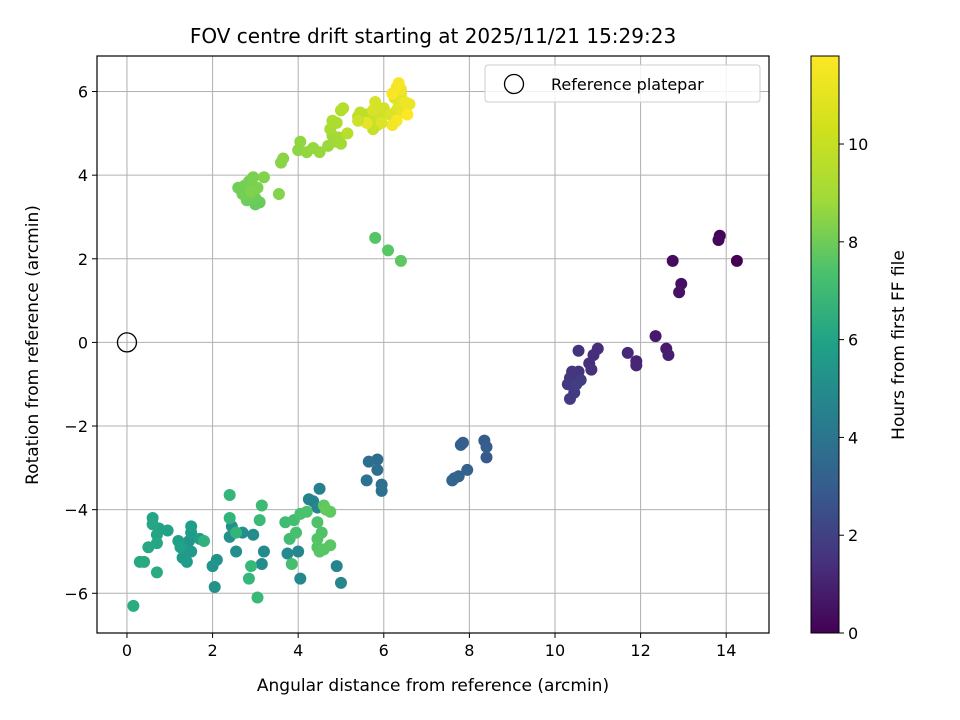 Image resolution: width=960 pixels, height=720 pixels. Describe the element at coordinates (212, 650) in the screenshot. I see `x-tick-label: 2` at that location.